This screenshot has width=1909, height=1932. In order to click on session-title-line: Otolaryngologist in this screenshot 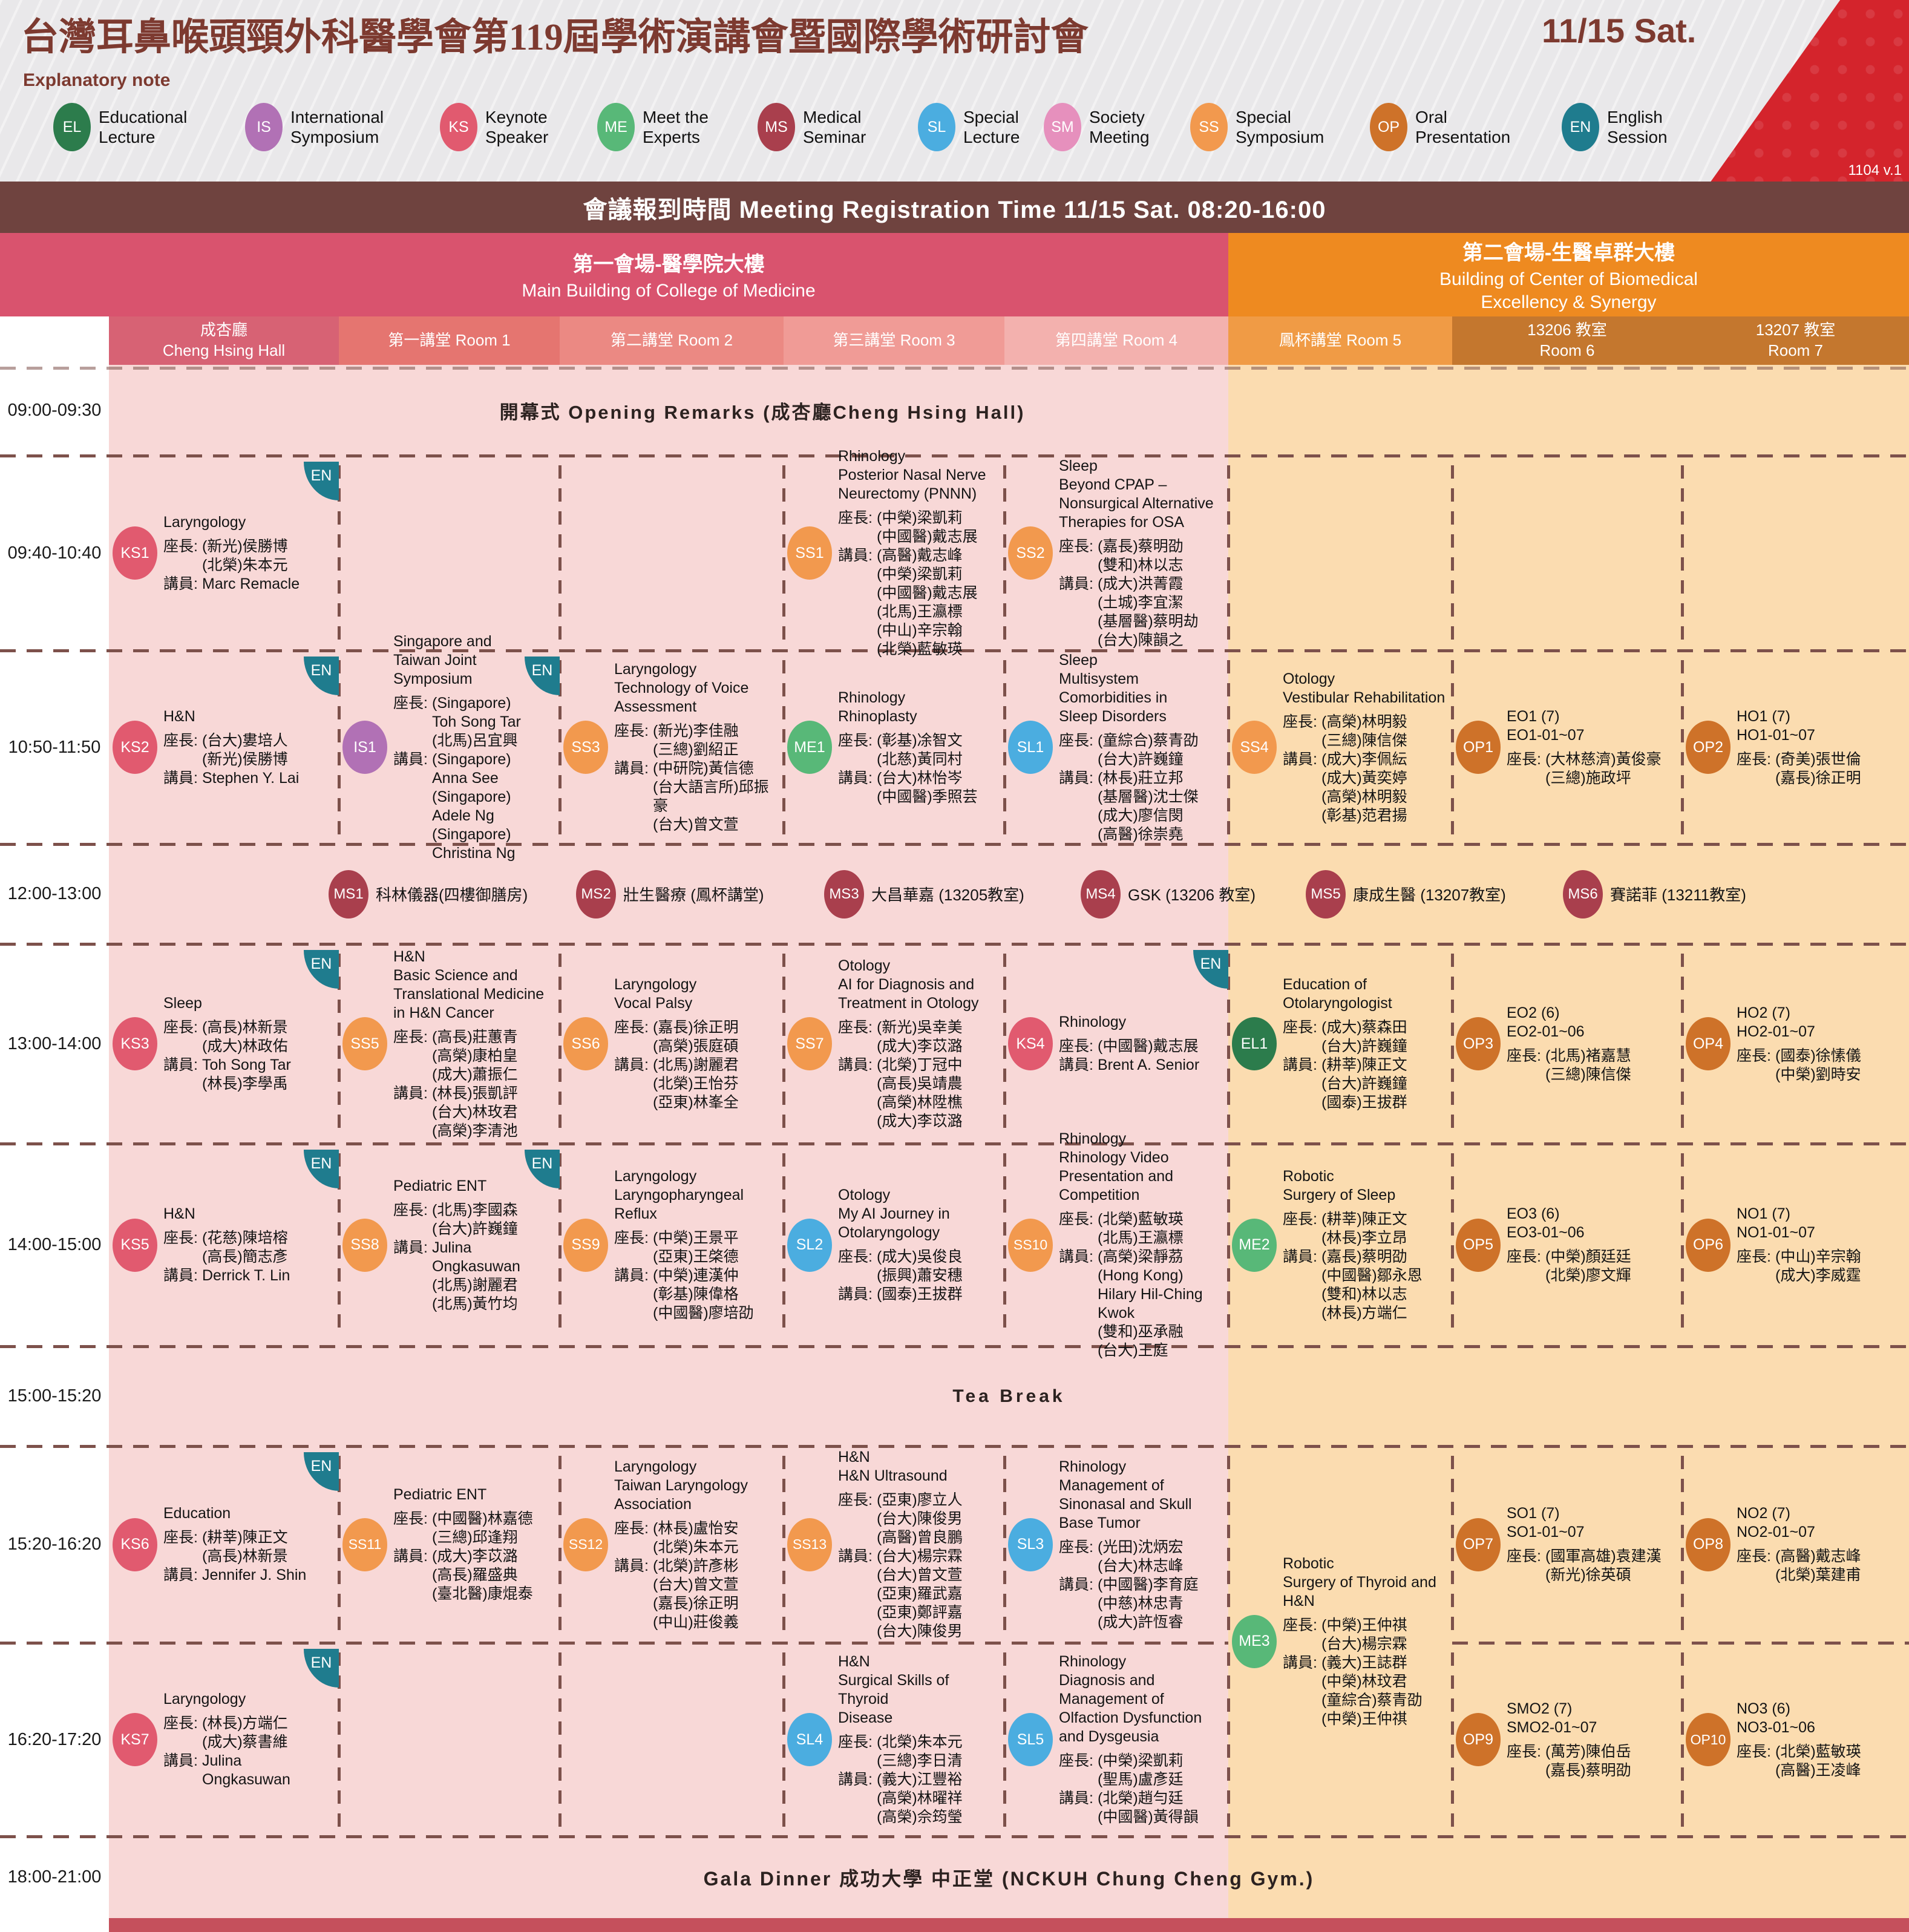, I will do `click(1337, 1004)`.